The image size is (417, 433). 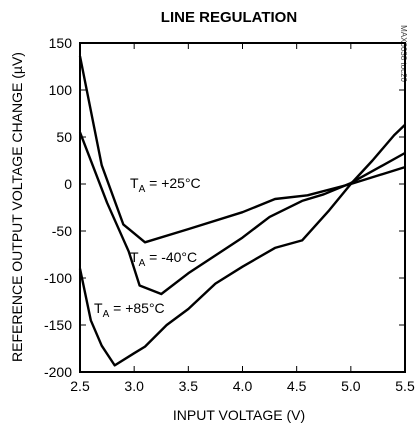 What do you see at coordinates (61, 90) in the screenshot?
I see `y-tick-label: 100` at bounding box center [61, 90].